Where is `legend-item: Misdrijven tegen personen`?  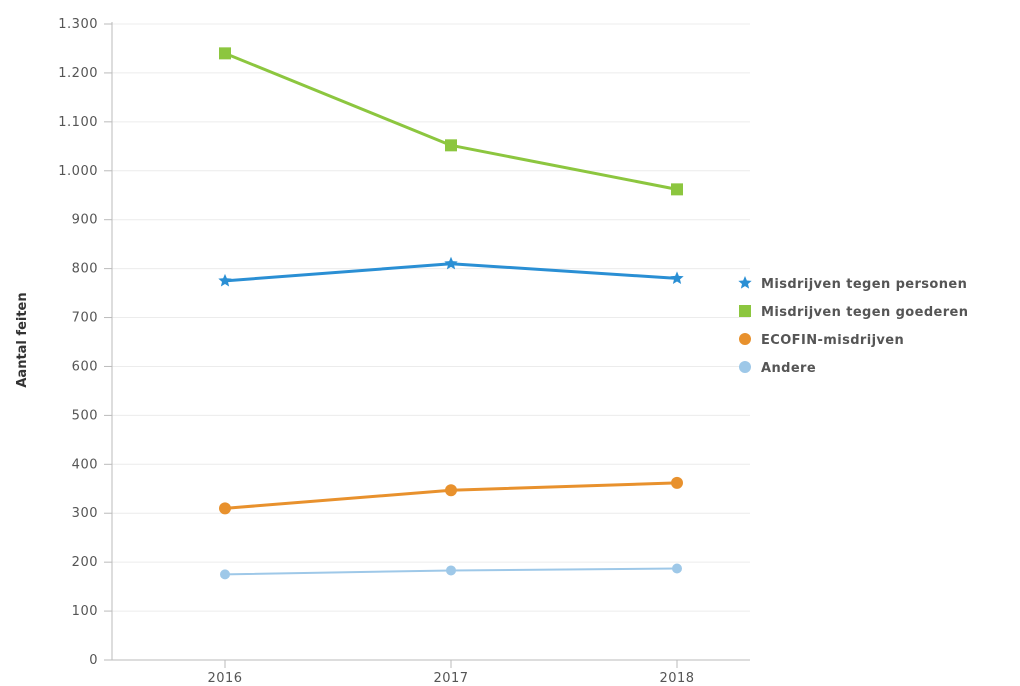 legend-item: Misdrijven tegen personen is located at coordinates (852, 284).